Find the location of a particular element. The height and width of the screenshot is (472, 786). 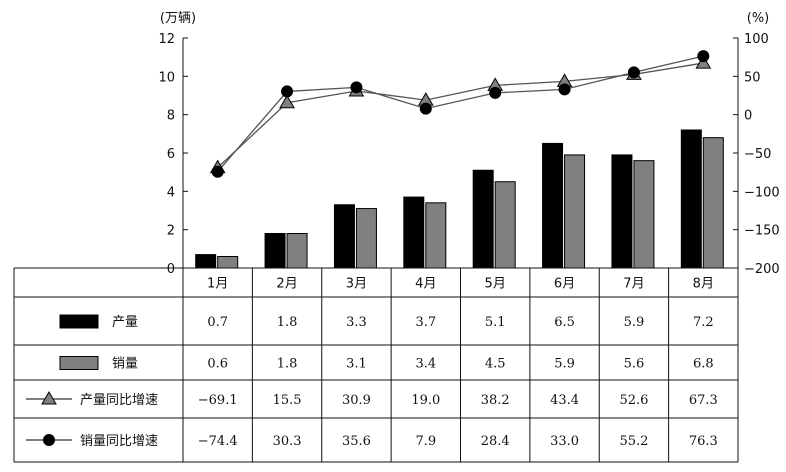

right-tick-label: −50 is located at coordinates (757, 154).